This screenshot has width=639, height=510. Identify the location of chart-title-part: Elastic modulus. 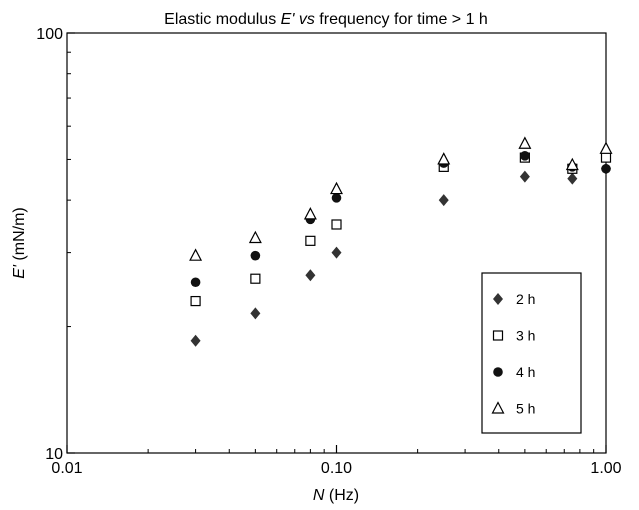
(222, 19).